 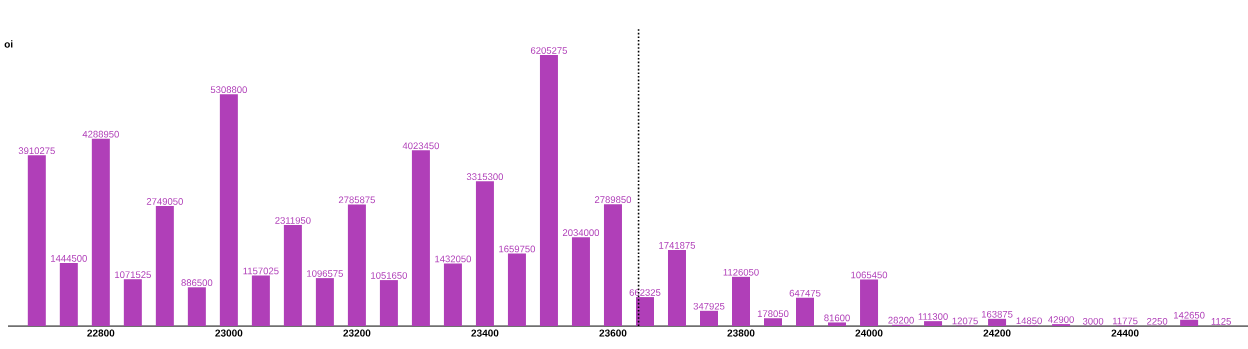 What do you see at coordinates (965, 321) in the screenshot?
I see `data-label: 12075` at bounding box center [965, 321].